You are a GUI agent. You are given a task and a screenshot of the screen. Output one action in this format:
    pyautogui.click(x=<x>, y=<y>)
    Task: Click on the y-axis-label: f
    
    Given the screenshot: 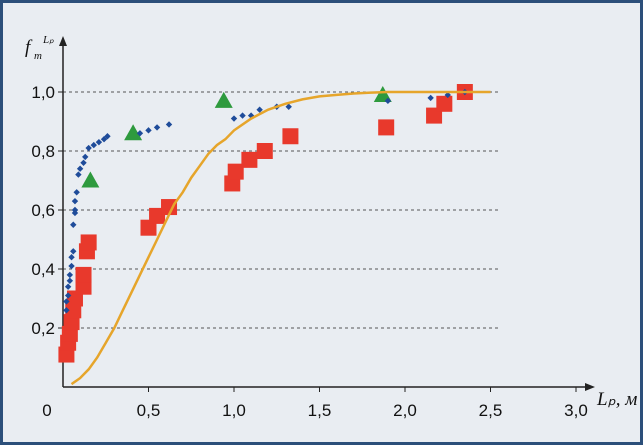 What is the action you would take?
    pyautogui.click(x=29, y=47)
    